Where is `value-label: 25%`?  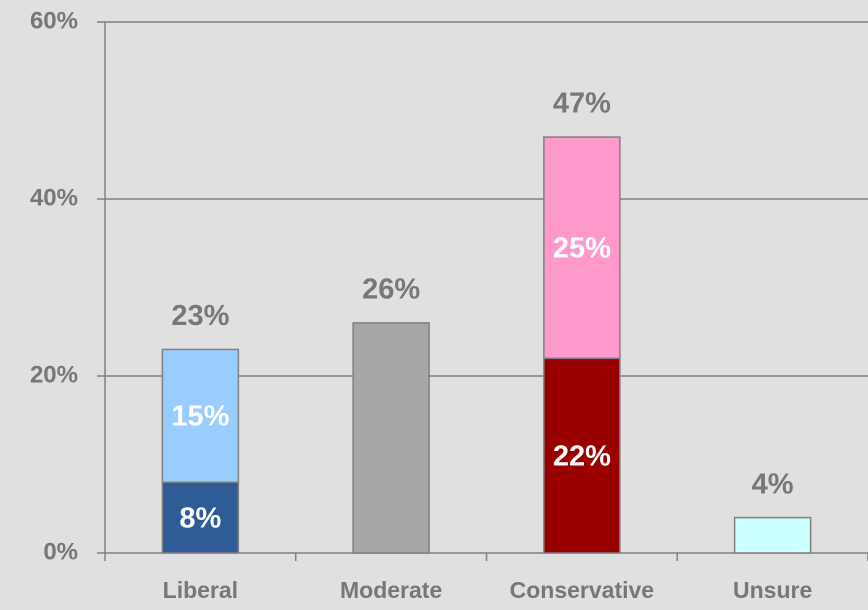
value-label: 25% is located at coordinates (582, 248).